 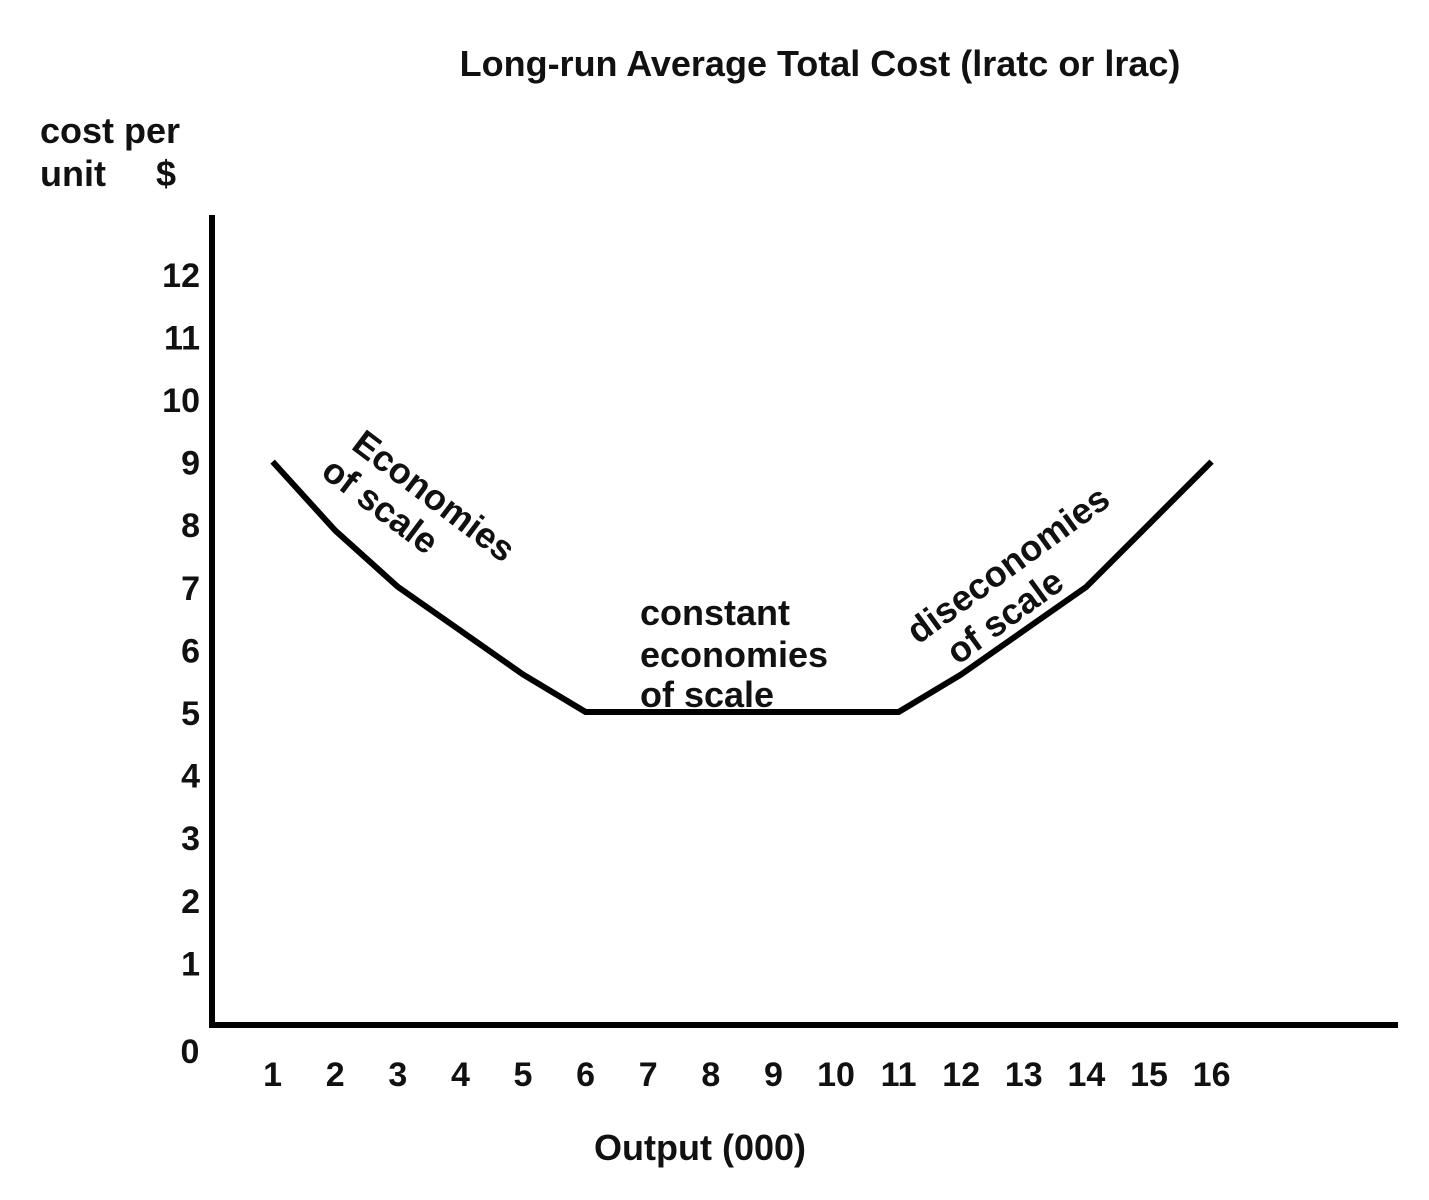 I want to click on y-tick-label: 8, so click(x=190, y=526).